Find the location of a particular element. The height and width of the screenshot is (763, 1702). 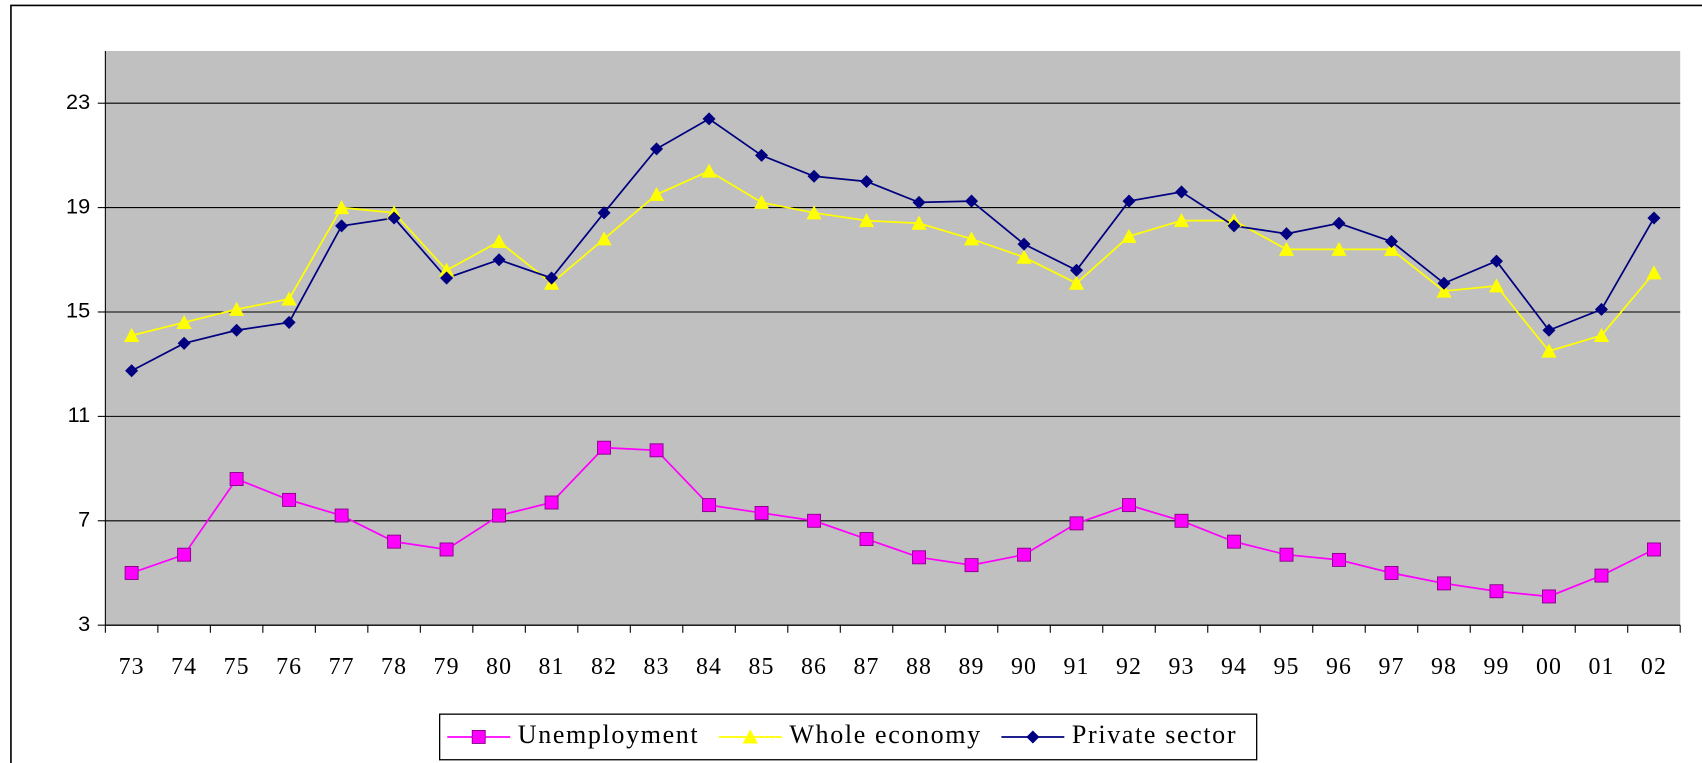

x-tick-label: 80 is located at coordinates (499, 667).